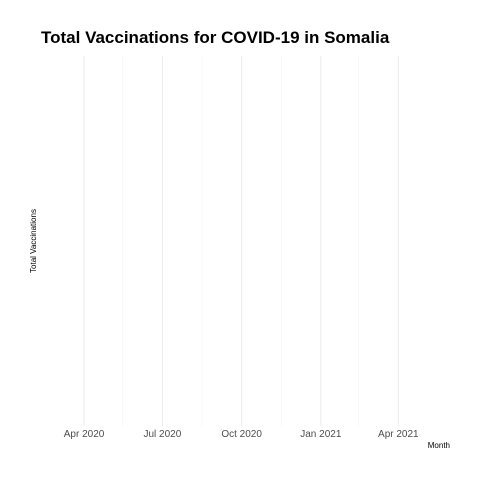  Describe the element at coordinates (241, 434) in the screenshot. I see `x-tick-label: Oct 2020` at that location.